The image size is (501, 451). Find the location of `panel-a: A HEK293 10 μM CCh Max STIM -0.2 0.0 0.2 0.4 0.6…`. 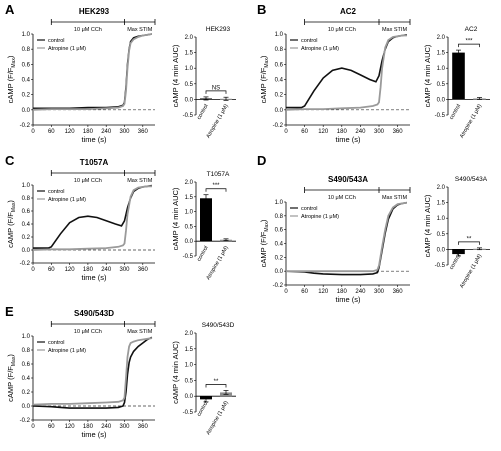

panel-a: A HEK293 10 μM CCh Max STIM -0.2 0.0 0.2 0.4 0.6… is located at coordinates (120, 73).